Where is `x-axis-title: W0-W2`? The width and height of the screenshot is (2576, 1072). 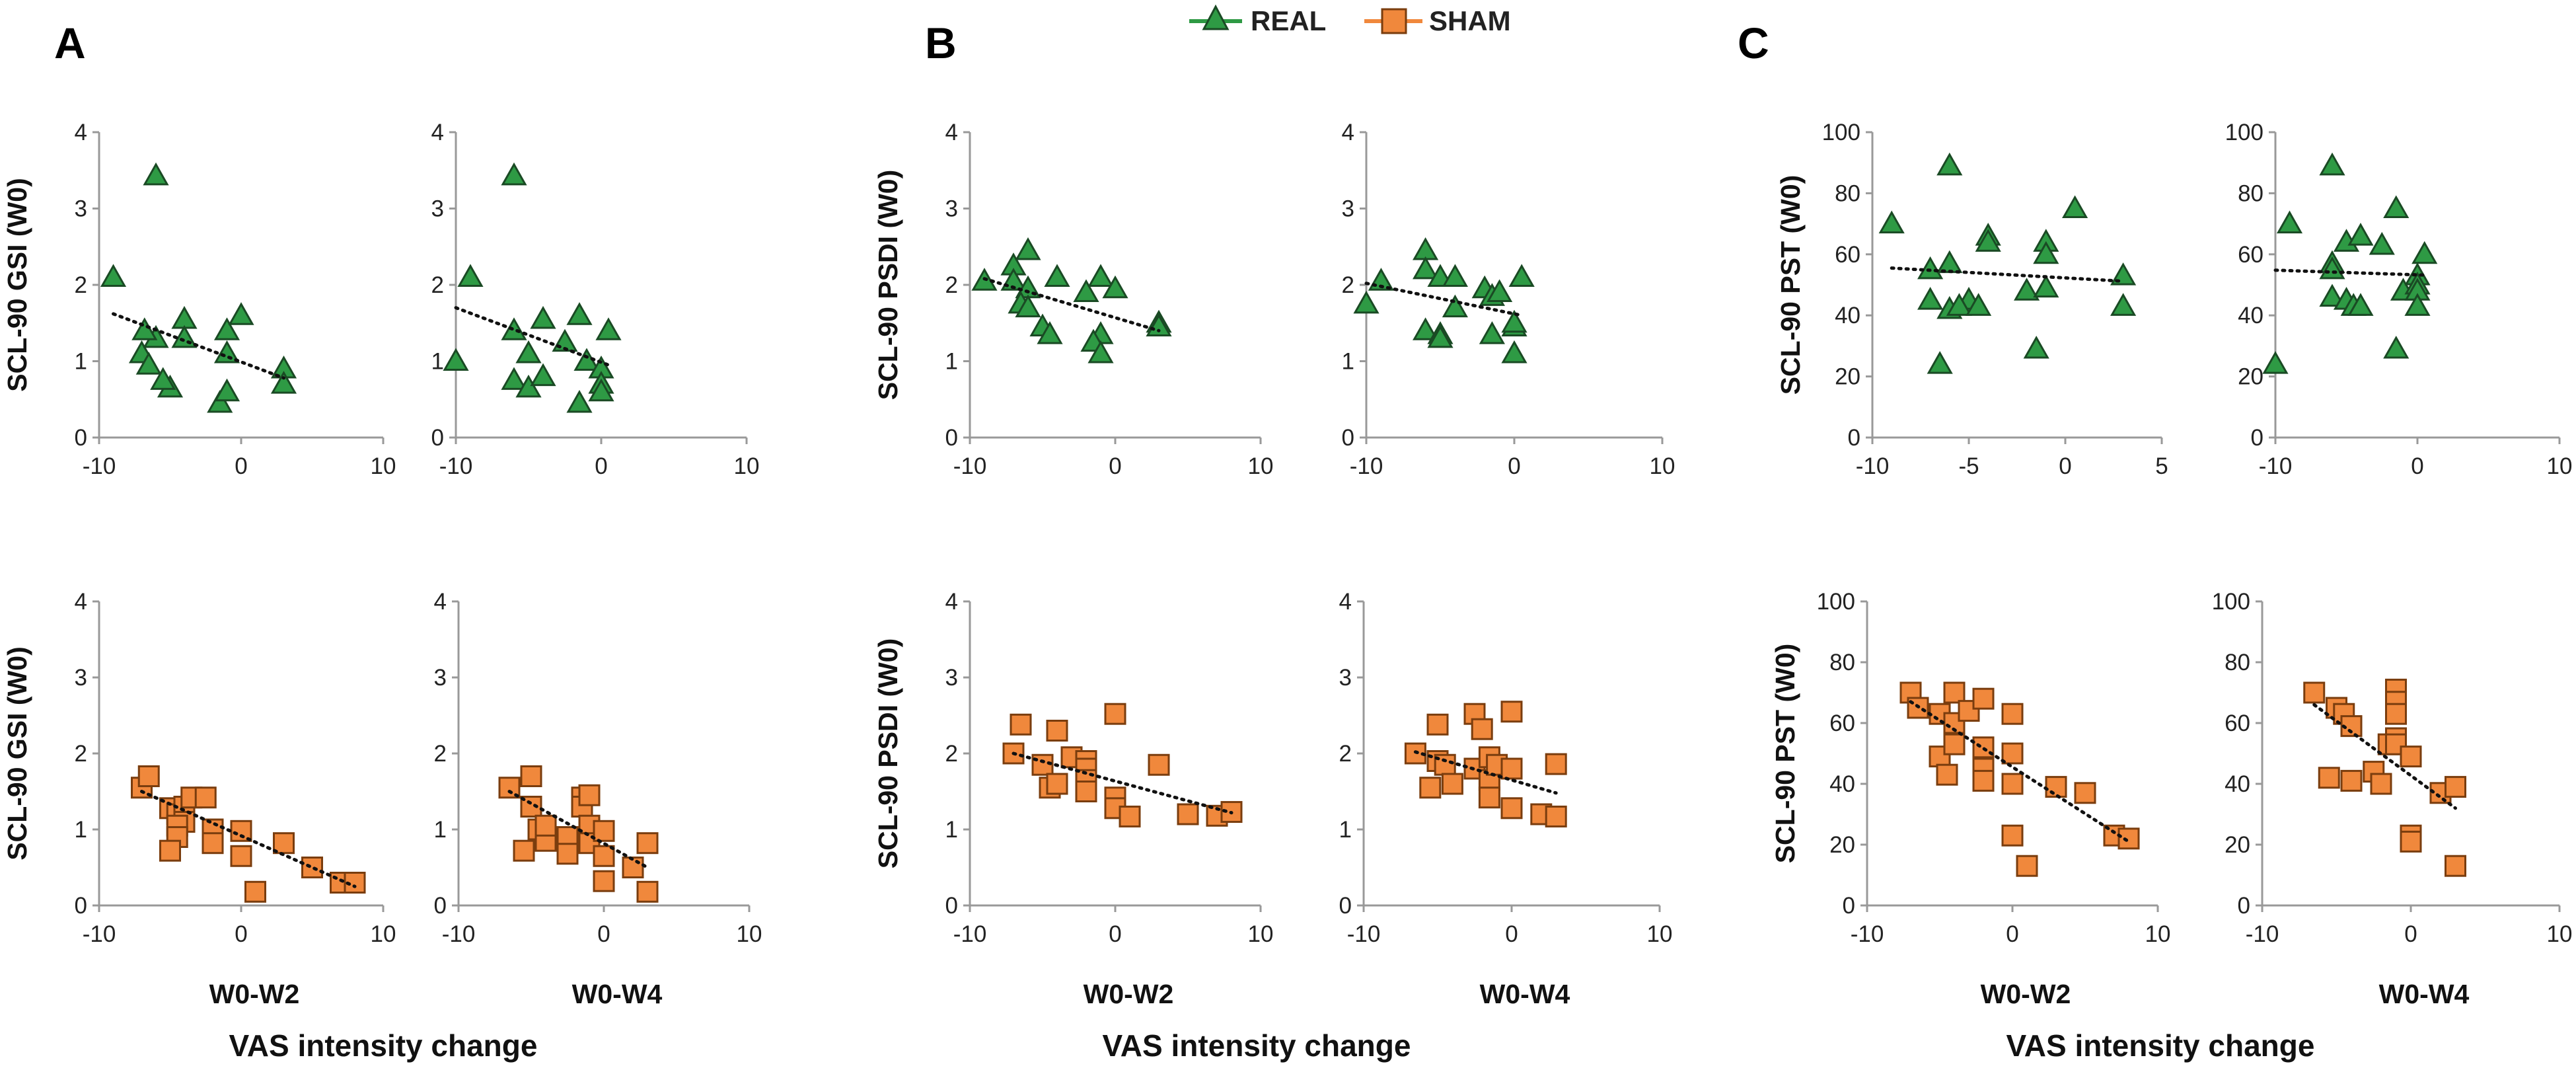
x-axis-title: W0-W2 is located at coordinates (254, 994).